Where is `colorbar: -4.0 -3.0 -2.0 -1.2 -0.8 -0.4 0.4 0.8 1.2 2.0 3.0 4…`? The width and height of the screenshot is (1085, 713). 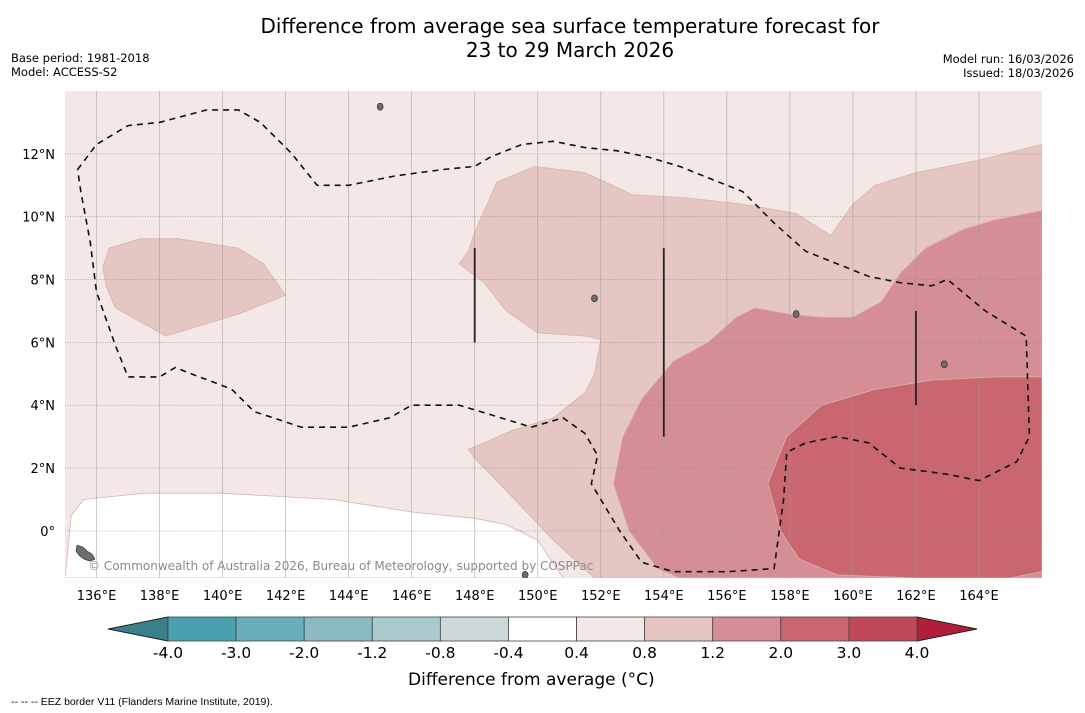
colorbar: -4.0 -3.0 -2.0 -1.2 -0.8 -0.4 0.4 0.8 1.2 2.0 3.0 4… is located at coordinates (542, 639).